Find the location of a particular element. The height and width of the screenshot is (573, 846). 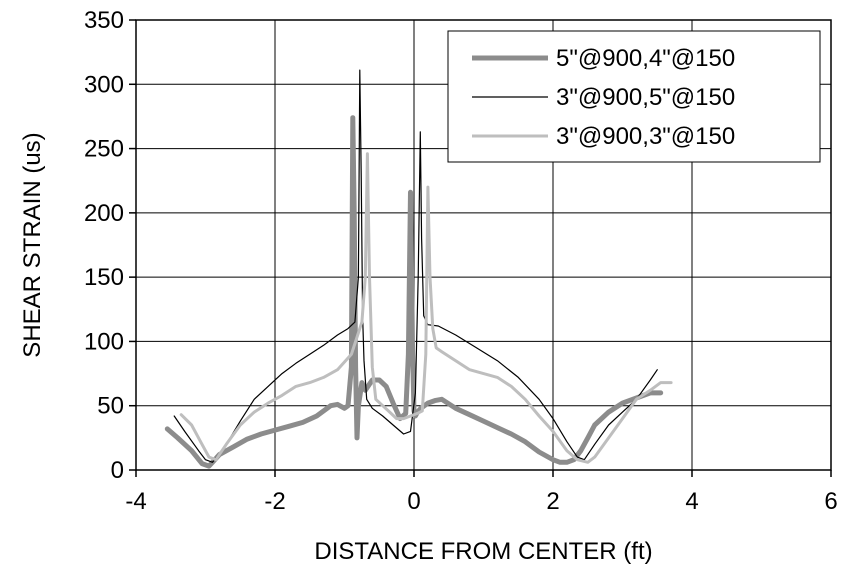

legend-label-3: 3"@900,3"@150 is located at coordinates (645, 136).